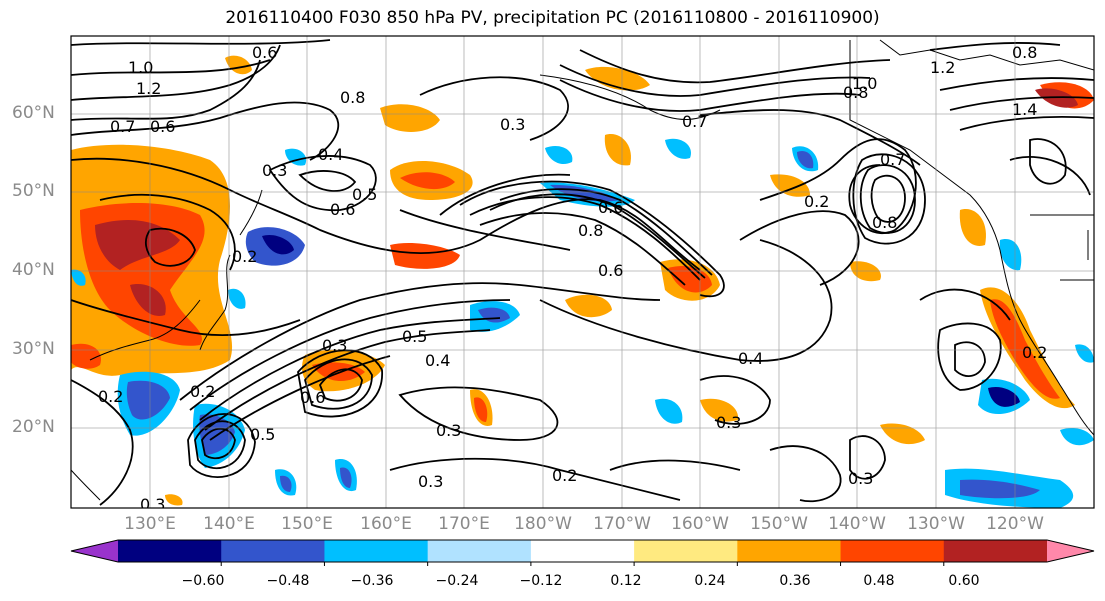 This screenshot has height=601, width=1105. Describe the element at coordinates (288, 581) in the screenshot. I see `colorbar-tick-label: −0.48` at that location.